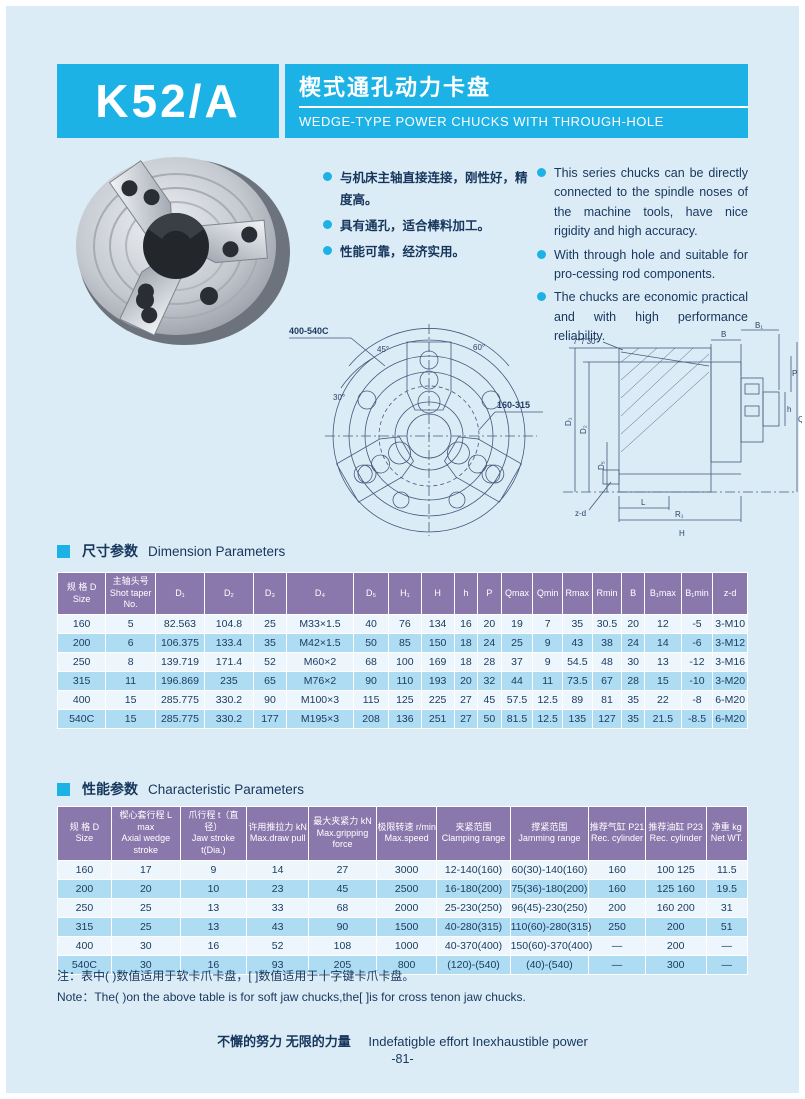  Describe the element at coordinates (577, 719) in the screenshot. I see `table-cell: 135` at that location.